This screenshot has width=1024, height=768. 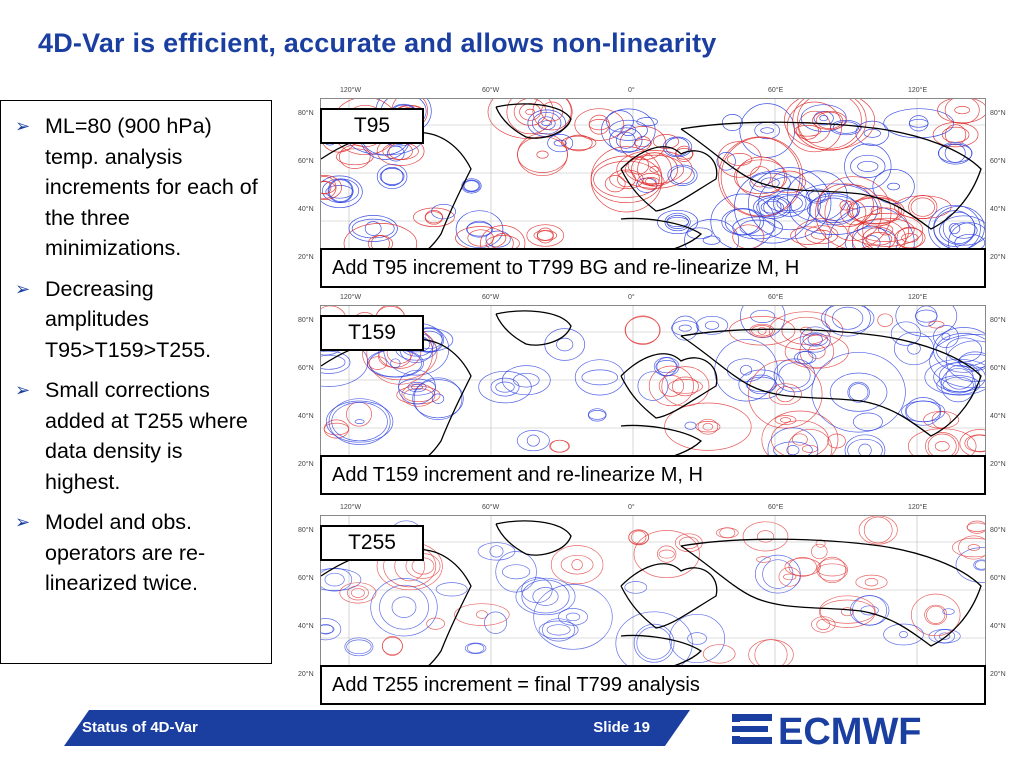 What do you see at coordinates (748, 729) in the screenshot?
I see `ecmwf-logo-mark-icon` at bounding box center [748, 729].